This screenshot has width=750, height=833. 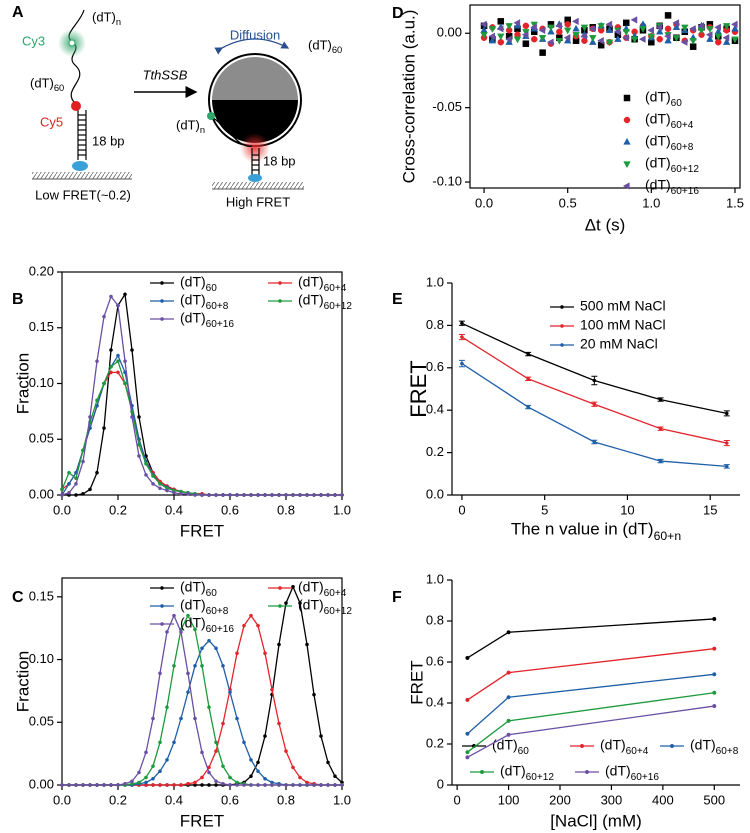 I want to click on cy3-dye, so click(x=72, y=43).